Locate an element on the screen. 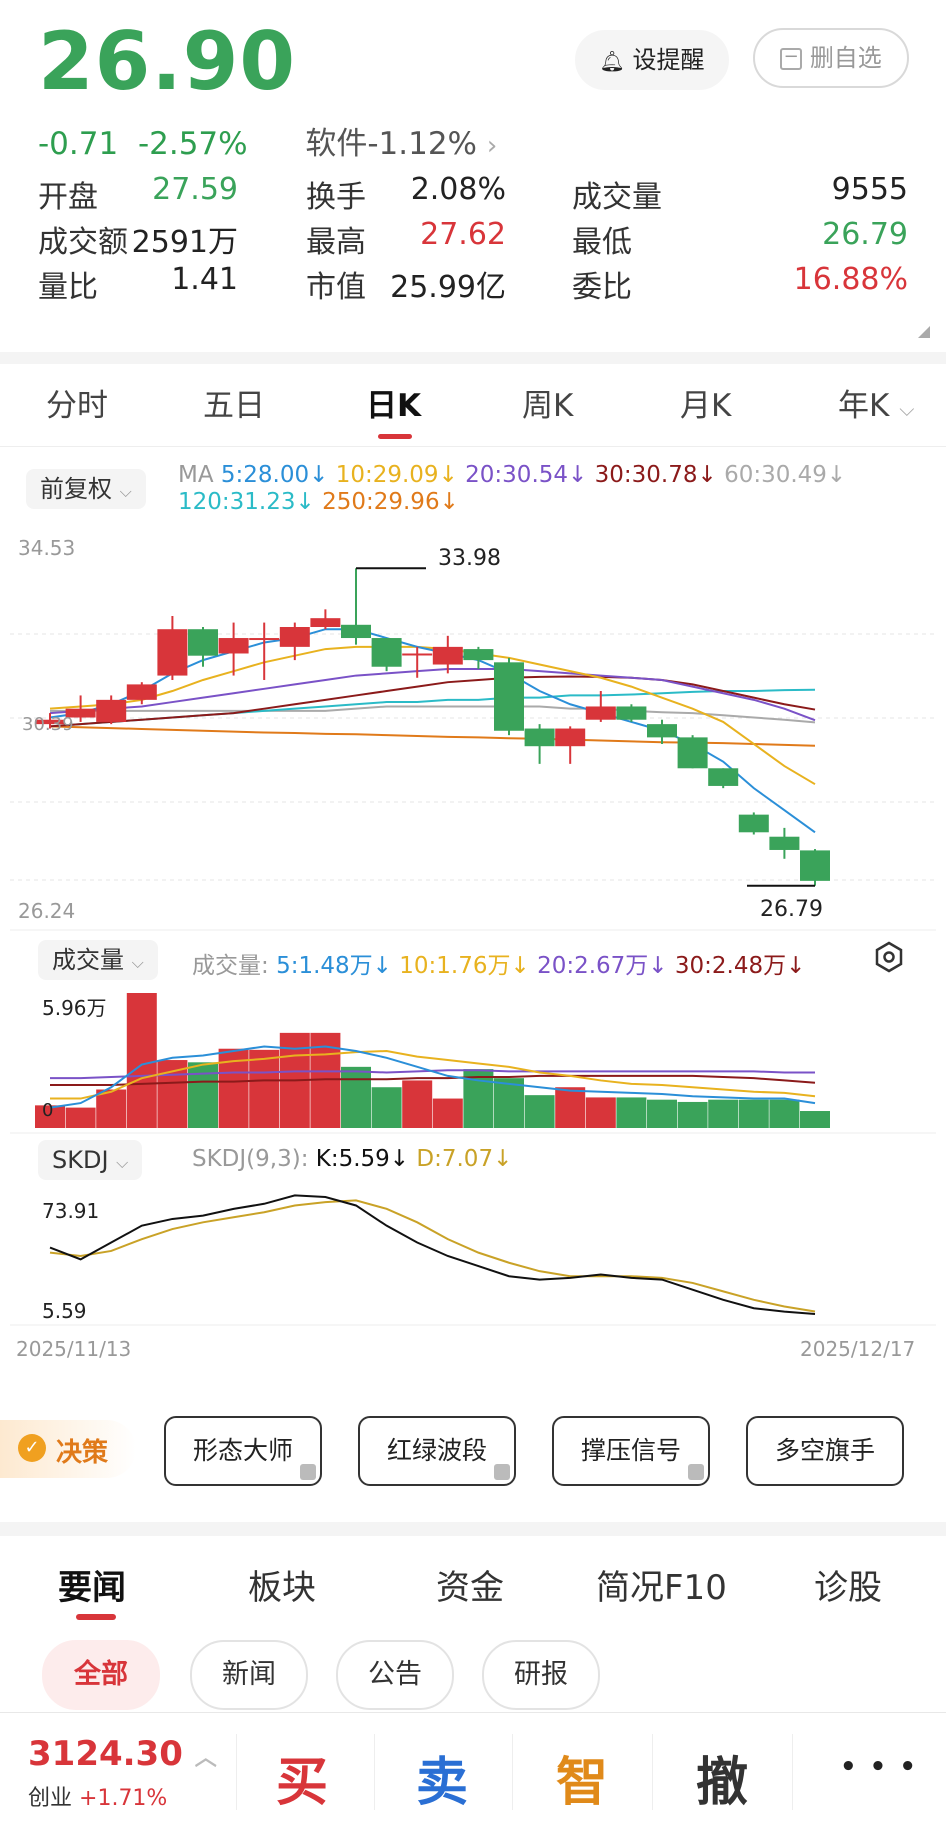 The image size is (946, 1841). more-menu-icon: • • • is located at coordinates (879, 1767).